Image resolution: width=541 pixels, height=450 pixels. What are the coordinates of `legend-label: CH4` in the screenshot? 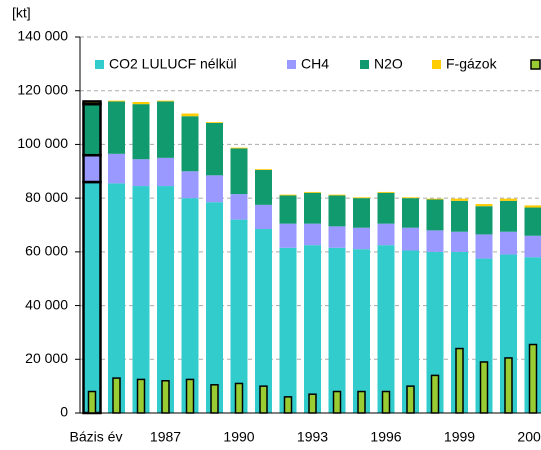 It's located at (315, 64).